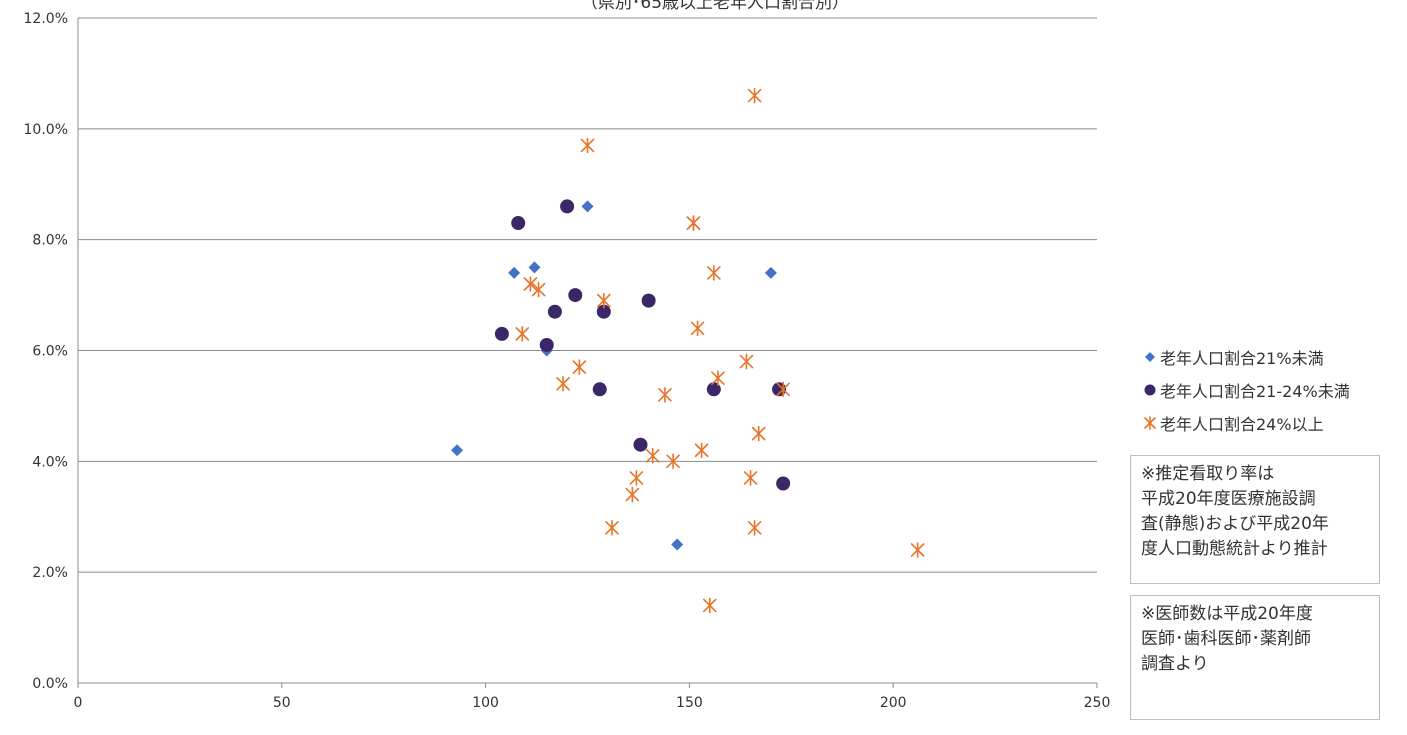 The height and width of the screenshot is (735, 1407). I want to click on legend-item-3: 老年人口割合24%以上, so click(1263, 422).